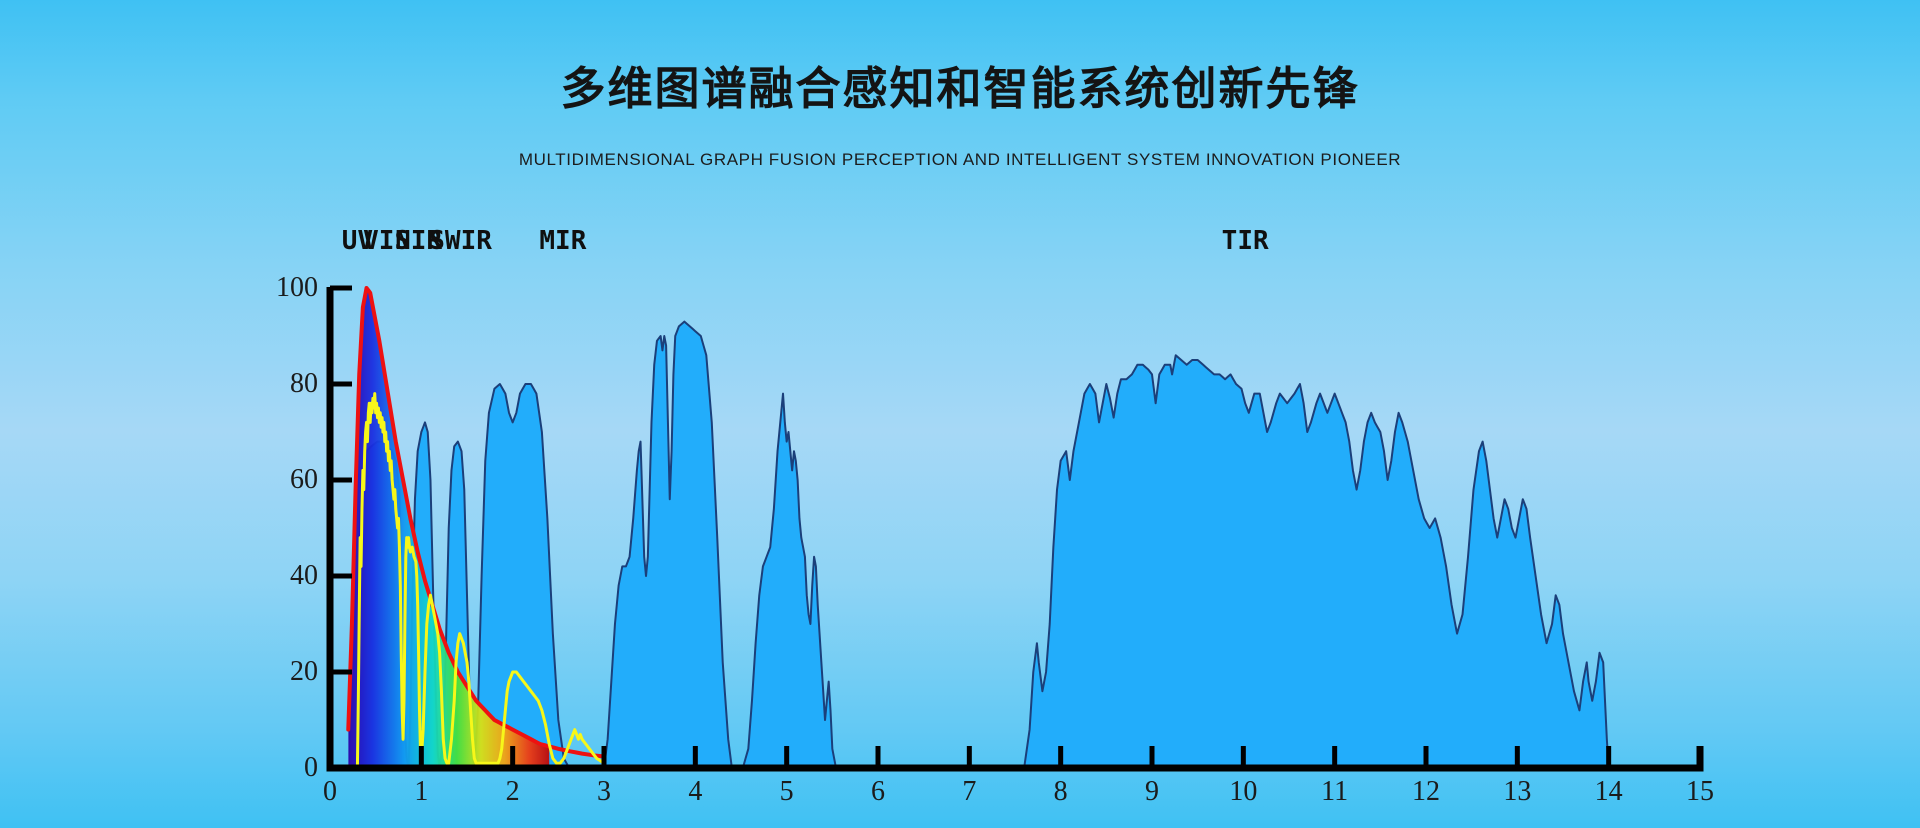 The height and width of the screenshot is (828, 1920). Describe the element at coordinates (460, 241) in the screenshot. I see `band-label-swir: SWIR` at that location.